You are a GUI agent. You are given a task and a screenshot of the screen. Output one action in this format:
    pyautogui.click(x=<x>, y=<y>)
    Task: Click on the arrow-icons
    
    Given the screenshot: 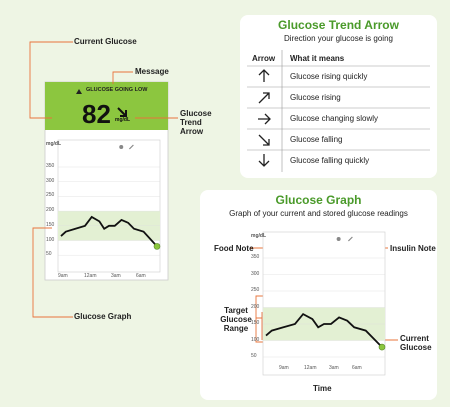 What is the action you would take?
    pyautogui.click(x=264, y=118)
    